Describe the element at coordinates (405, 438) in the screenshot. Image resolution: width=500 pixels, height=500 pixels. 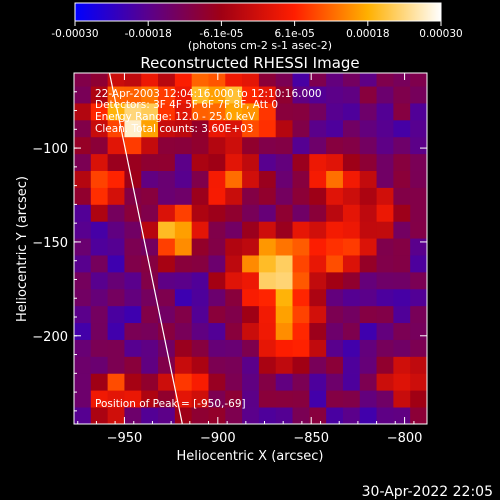
I see `x-tick-label-3: −800` at that location.